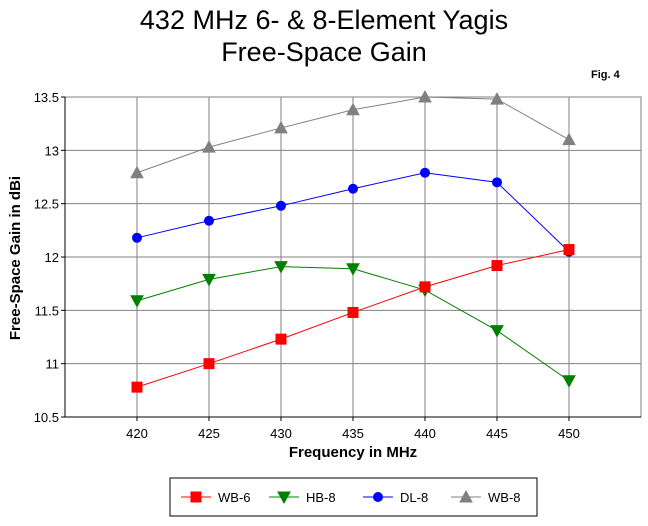  Describe the element at coordinates (46, 97) in the screenshot. I see `y-tick-label: 13.5` at that location.